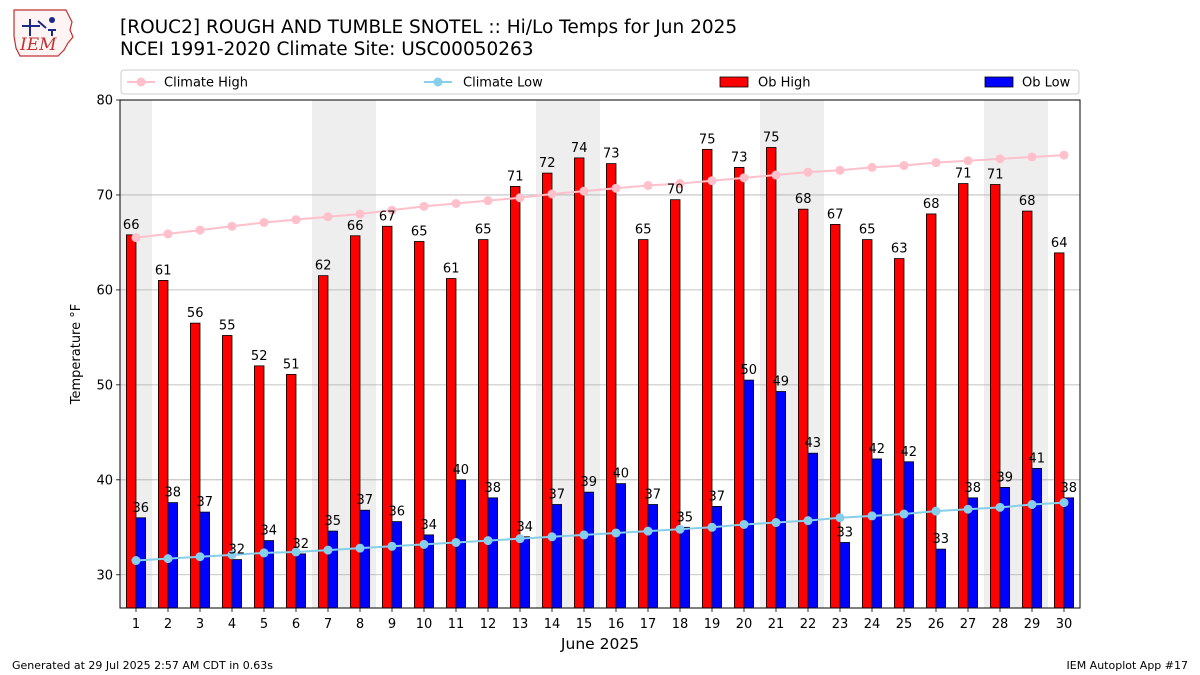 This screenshot has width=1200, height=675. I want to click on ob-low-value-label: 43, so click(813, 443).